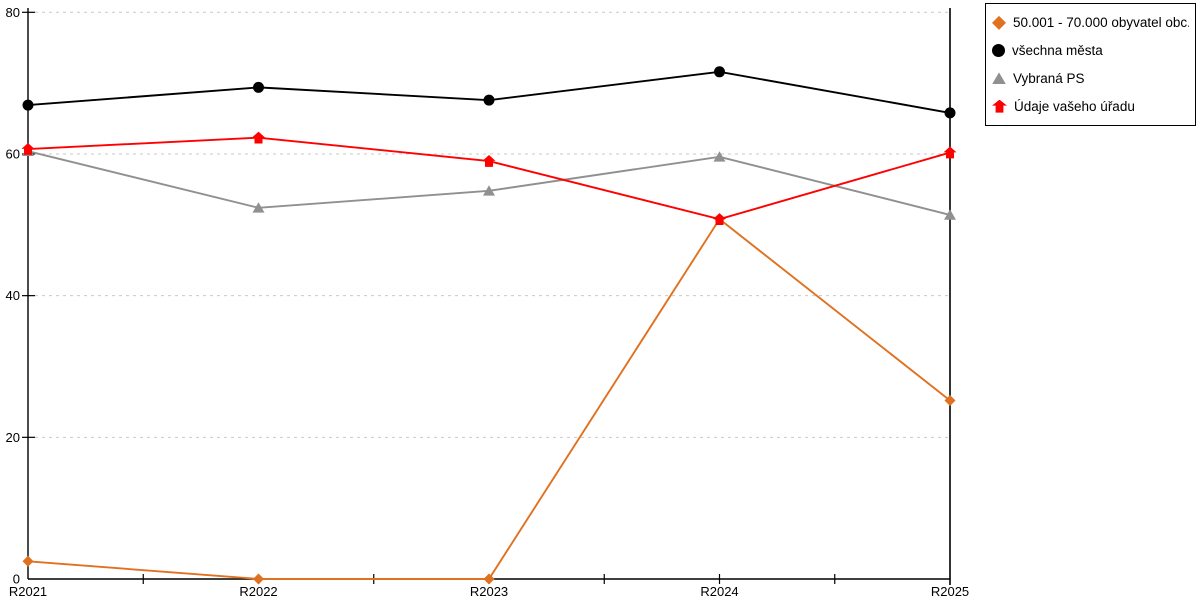 The height and width of the screenshot is (600, 1200). I want to click on y-tick-label: 0, so click(16, 579).